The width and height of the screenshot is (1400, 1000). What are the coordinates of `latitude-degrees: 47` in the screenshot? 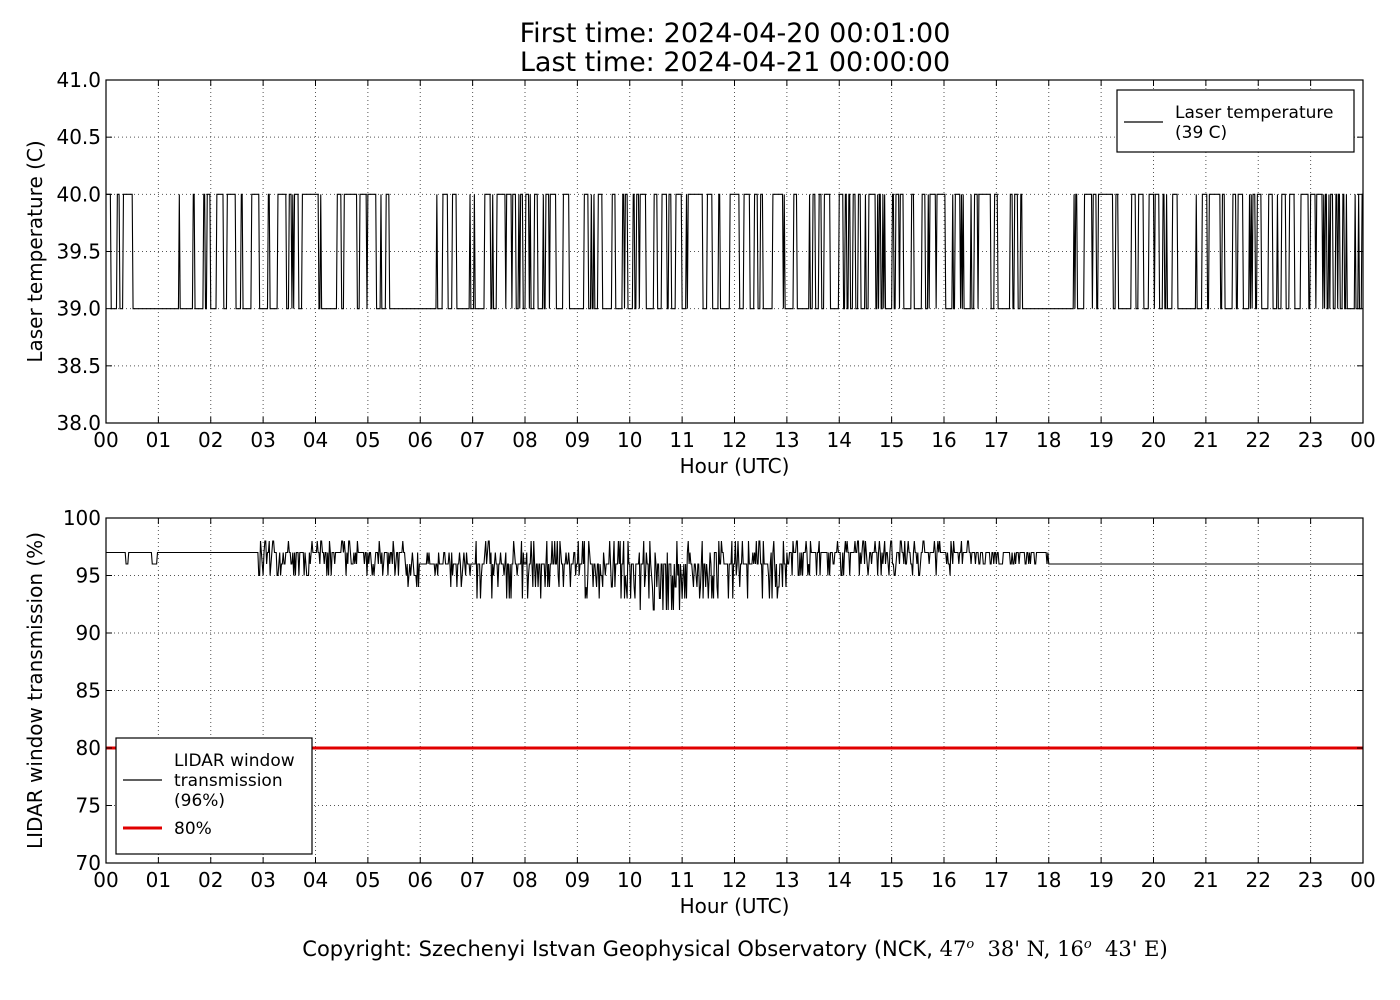 It's located at (953, 949).